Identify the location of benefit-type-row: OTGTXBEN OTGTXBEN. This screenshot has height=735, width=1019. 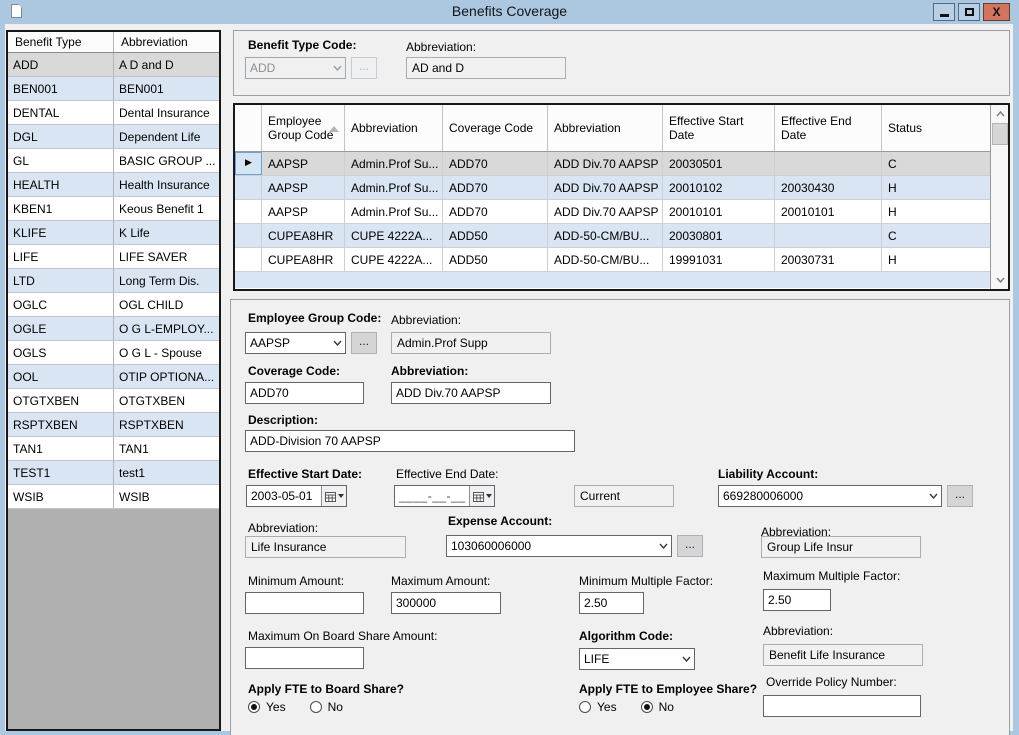
(113, 401).